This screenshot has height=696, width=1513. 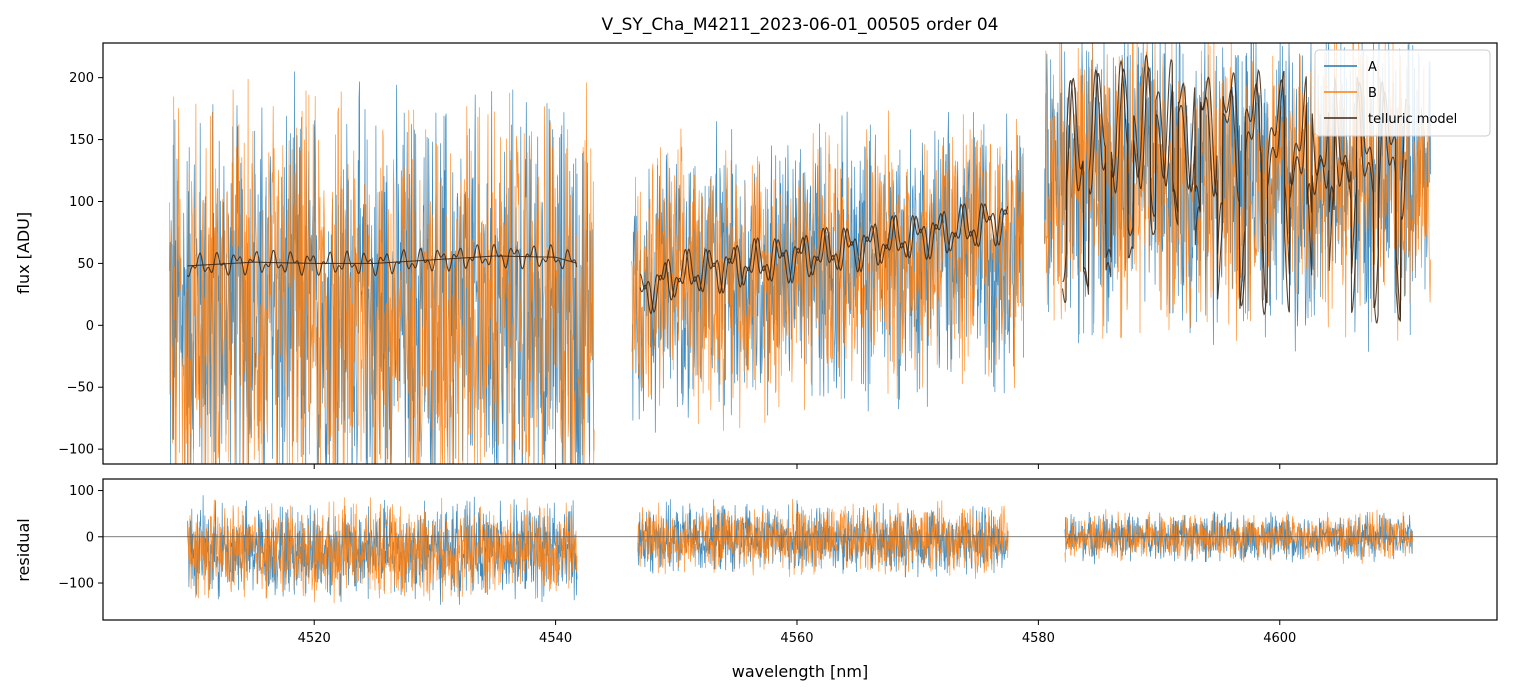 I want to click on bottom-x-tick-label: 4540, so click(x=555, y=638).